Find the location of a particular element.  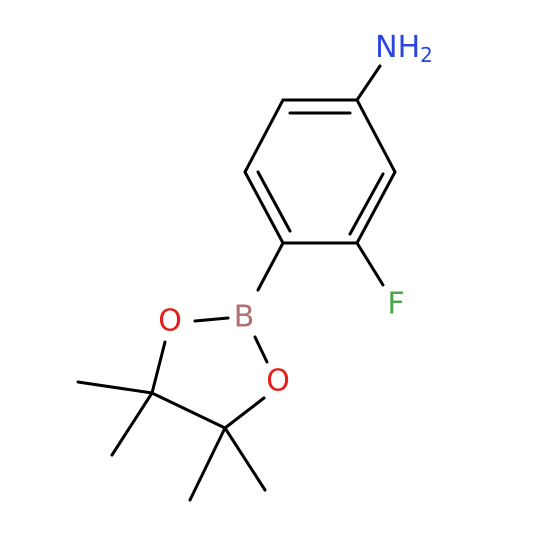

atom-label-subscript: 2 is located at coordinates (426, 55).